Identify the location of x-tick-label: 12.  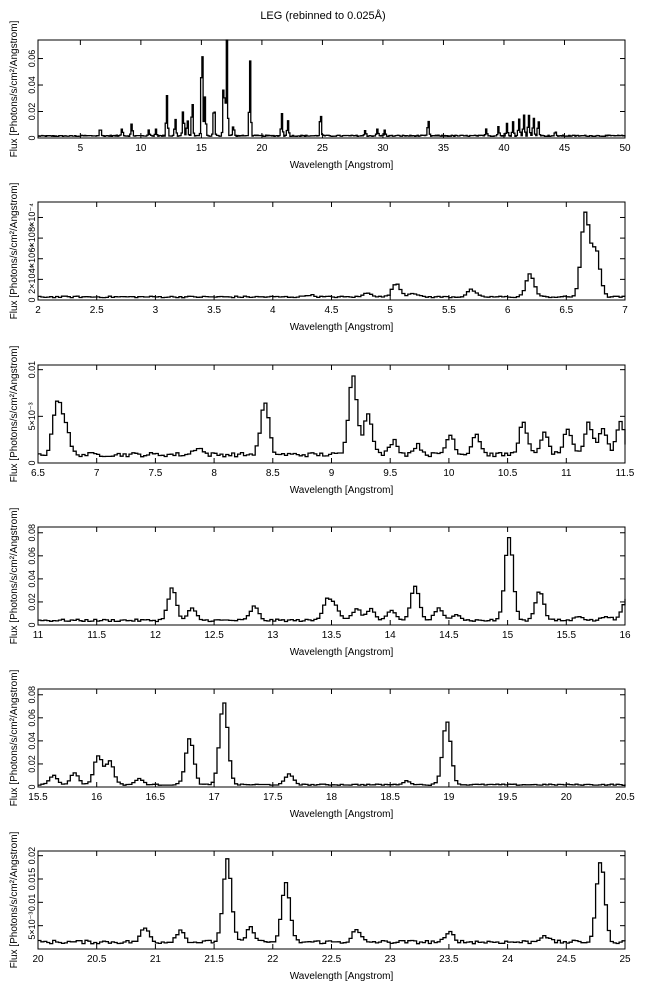
(156, 635).